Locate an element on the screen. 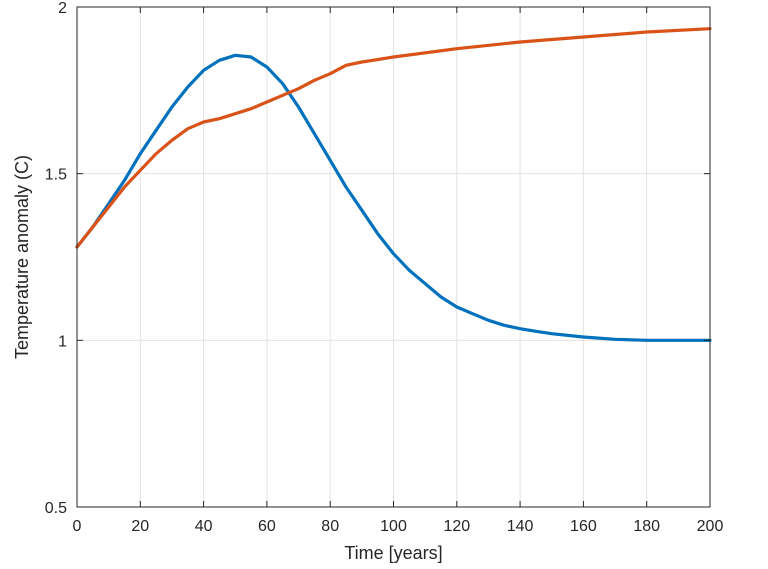 The image size is (768, 569). x-tick-label: 0 is located at coordinates (77, 526).